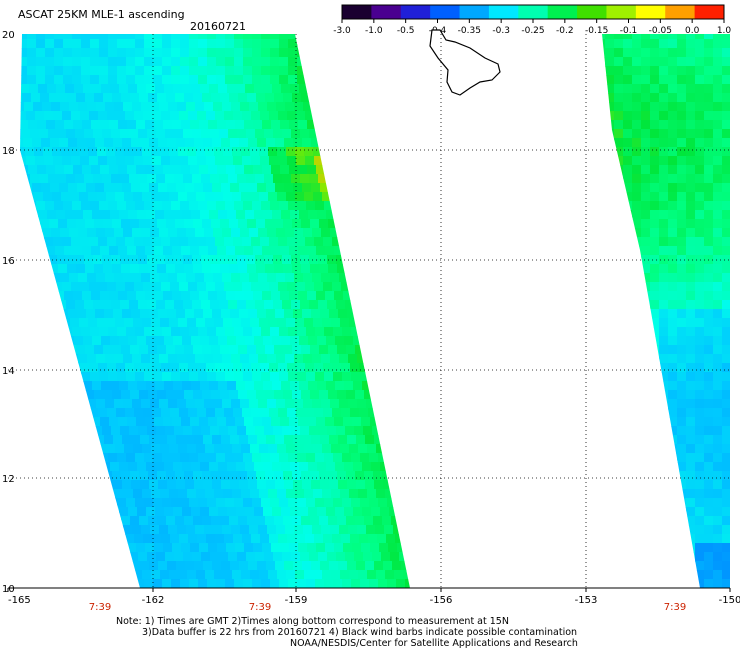 The width and height of the screenshot is (740, 650). I want to click on colorbar-segment, so click(650, 12).